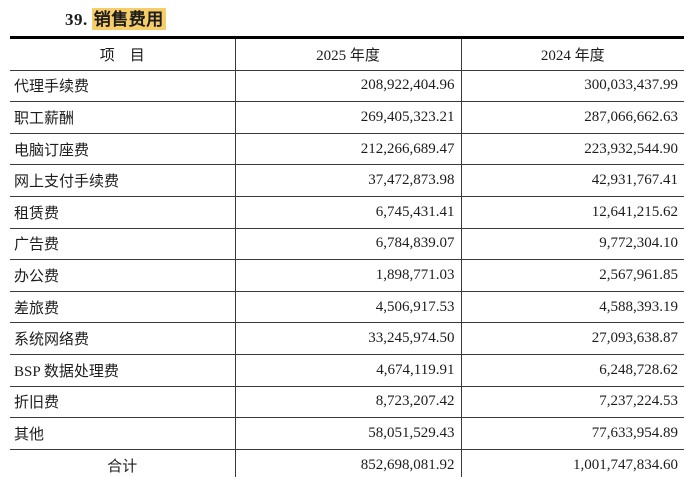 The height and width of the screenshot is (477, 692). I want to click on table-row: 职工薪酬 269,405,323.21 287,066,662.63, so click(347, 117).